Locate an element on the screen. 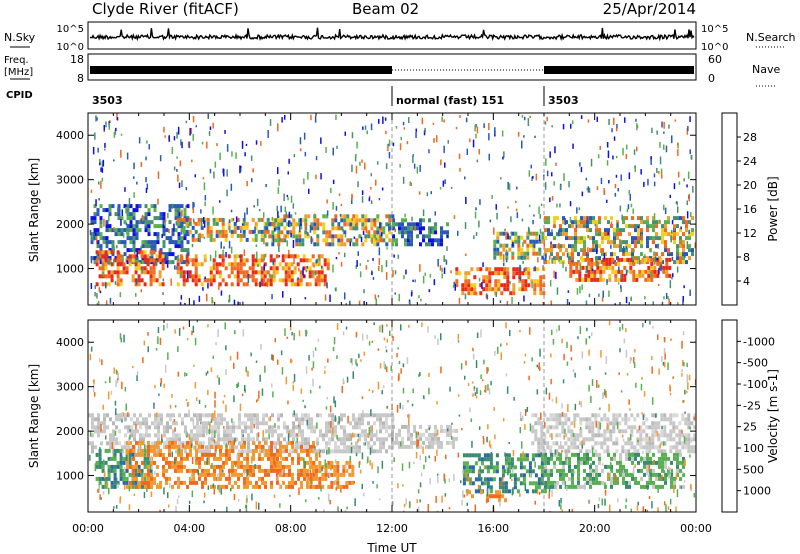 Image resolution: width=800 pixels, height=554 pixels. colorbar-tick-label: 500 is located at coordinates (753, 469).